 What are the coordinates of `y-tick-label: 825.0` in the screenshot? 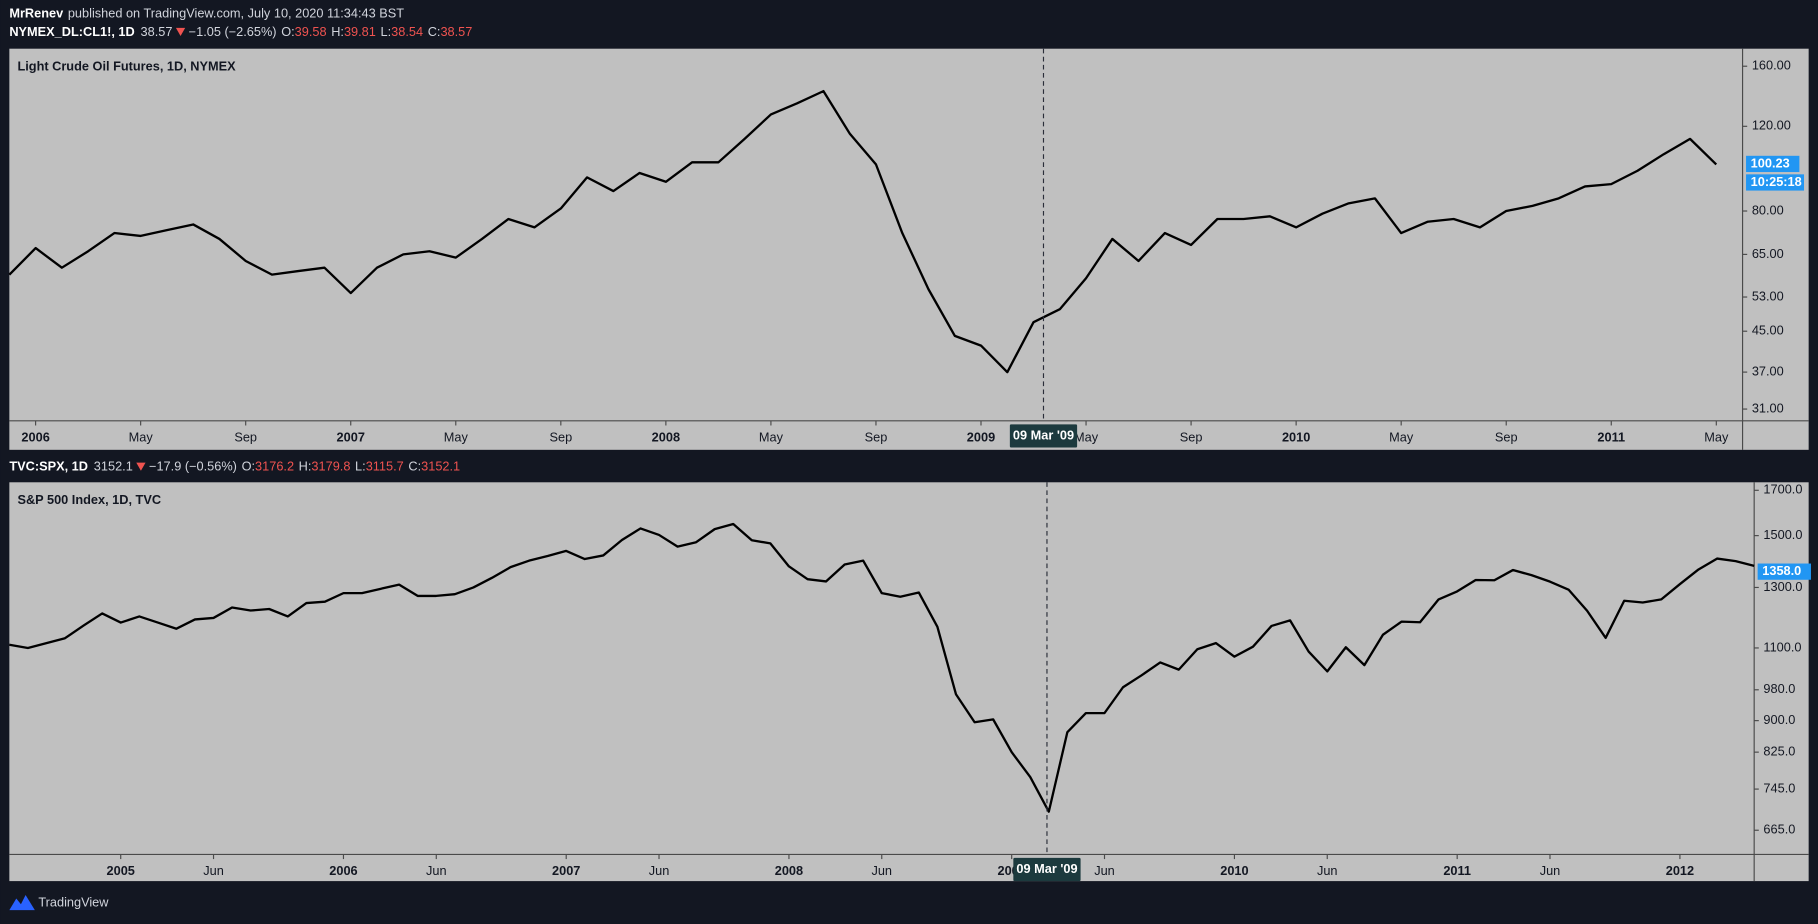 It's located at (1779, 751).